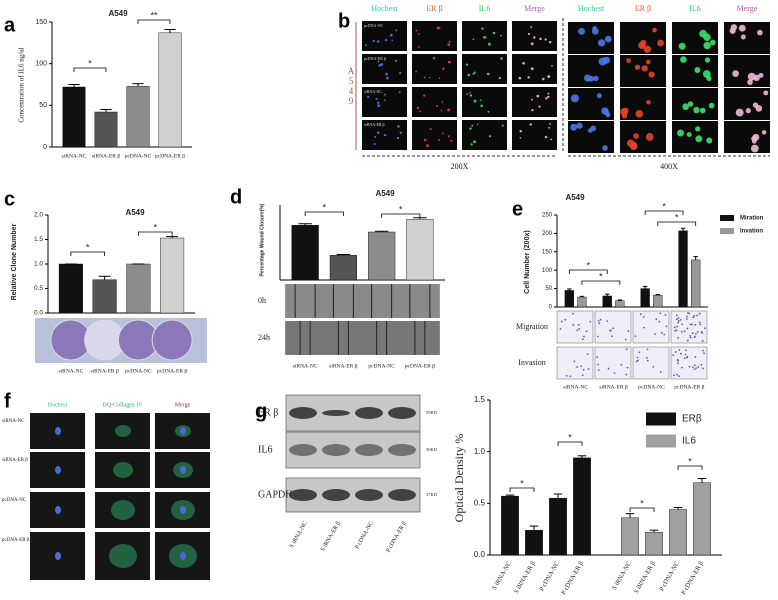 The width and height of the screenshot is (778, 600). I want to click on nucleus, so click(58, 556).